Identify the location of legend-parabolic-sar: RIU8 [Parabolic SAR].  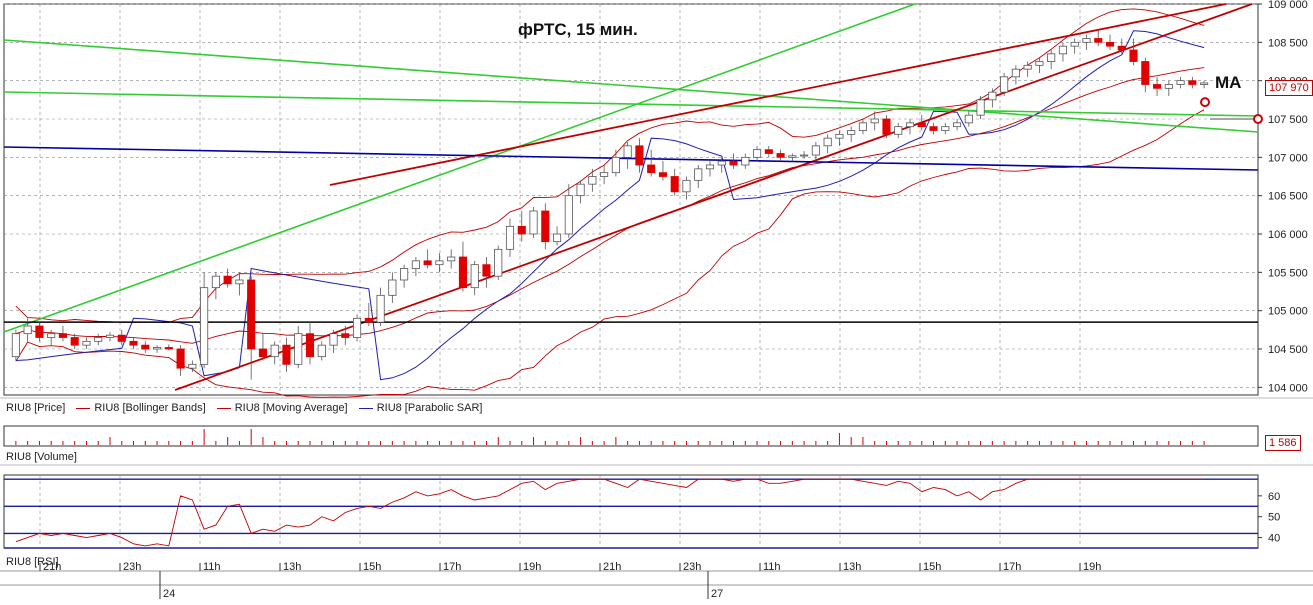
(429, 408).